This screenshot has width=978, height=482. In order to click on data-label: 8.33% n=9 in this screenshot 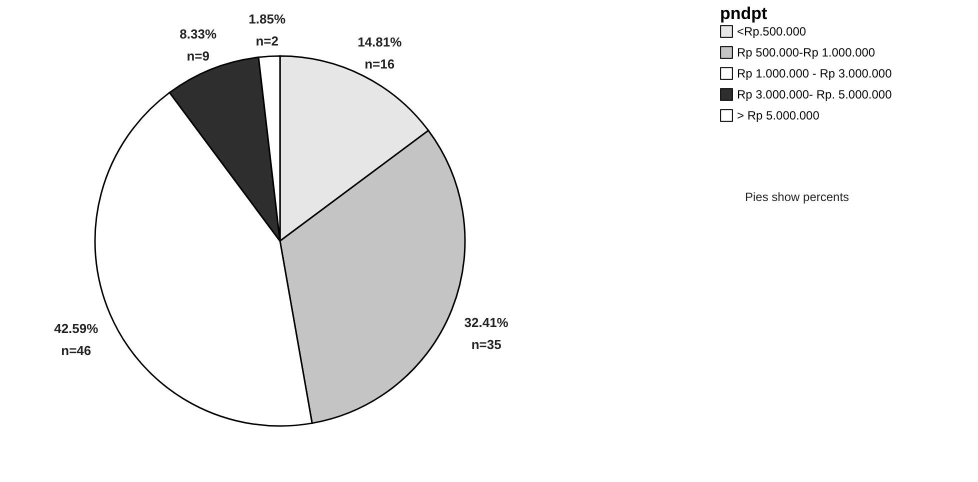, I will do `click(198, 45)`.